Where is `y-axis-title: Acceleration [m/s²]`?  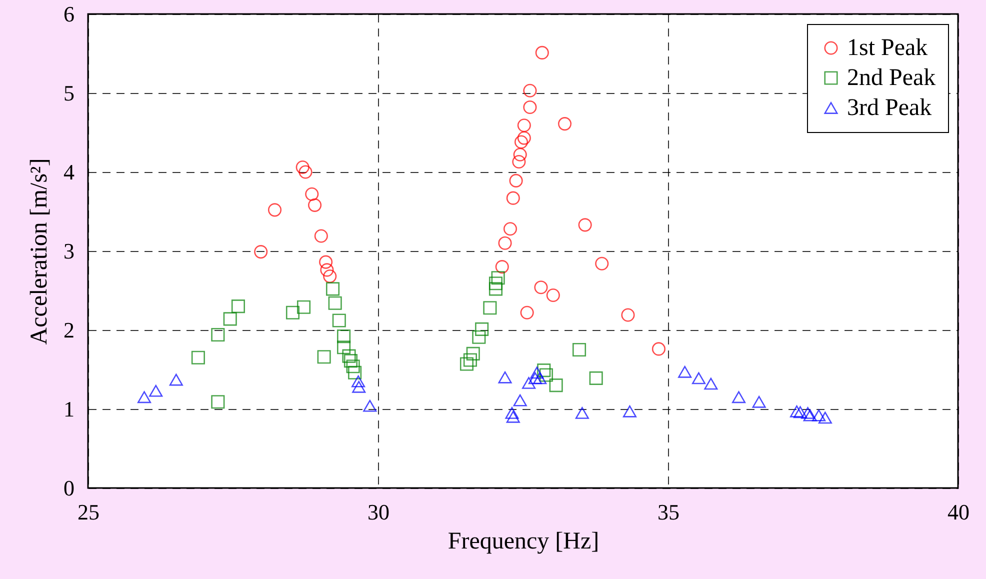 y-axis-title: Acceleration [m/s²] is located at coordinates (39, 251).